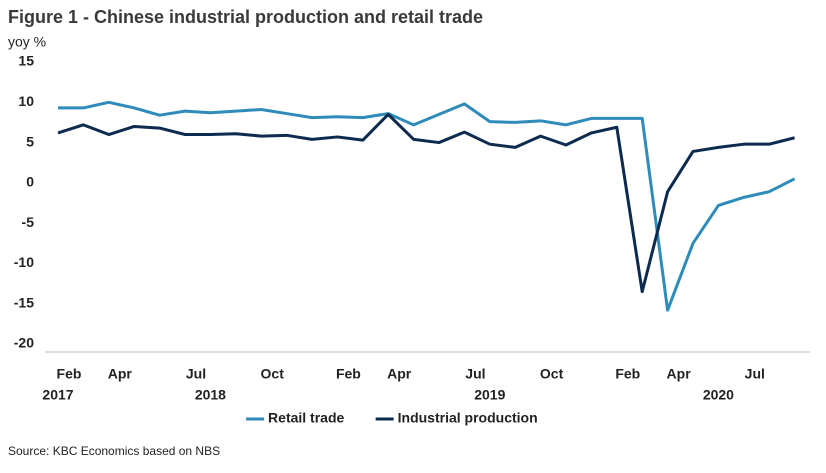 The height and width of the screenshot is (473, 826). Describe the element at coordinates (718, 395) in the screenshot. I see `x-year-label: 2020` at that location.